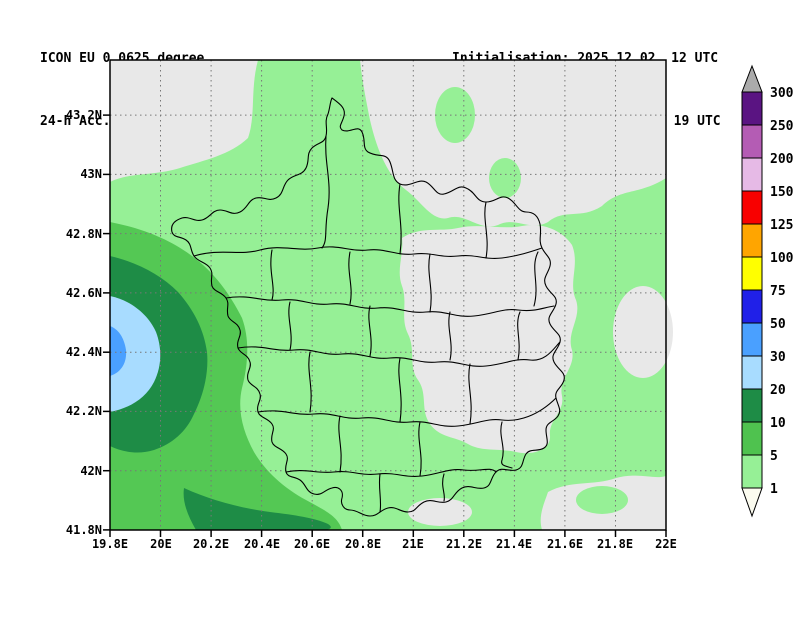  What do you see at coordinates (110, 544) in the screenshot?
I see `lon-label: 19.8E` at bounding box center [110, 544].